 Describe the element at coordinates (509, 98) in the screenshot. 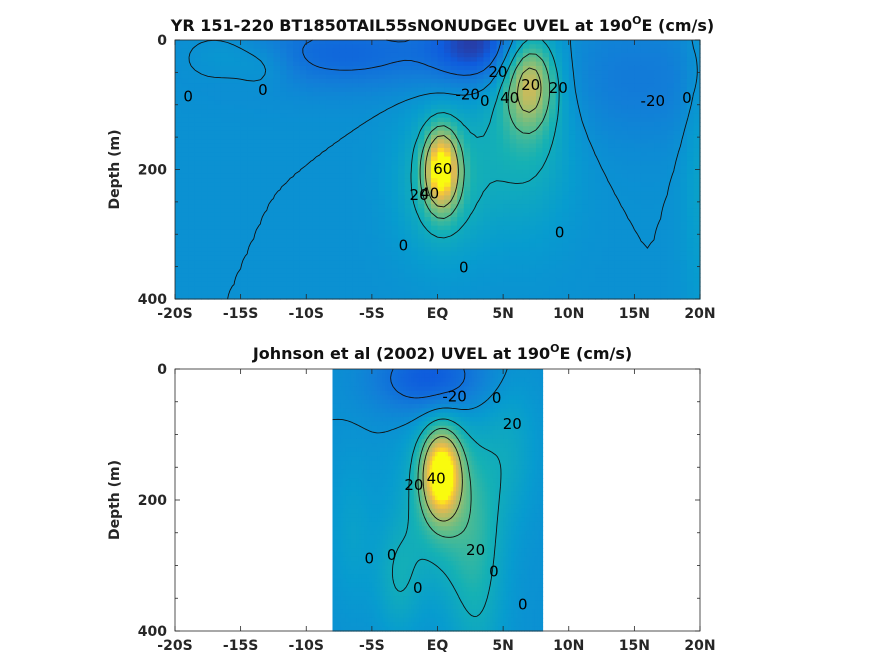

I see `contour-label: 40` at that location.